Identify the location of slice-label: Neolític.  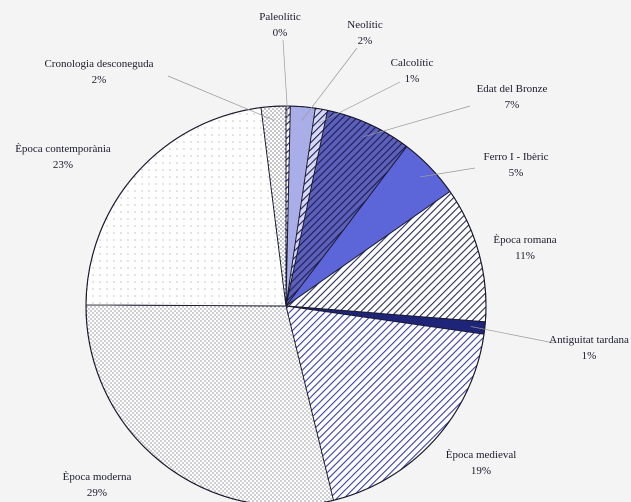
(365, 25).